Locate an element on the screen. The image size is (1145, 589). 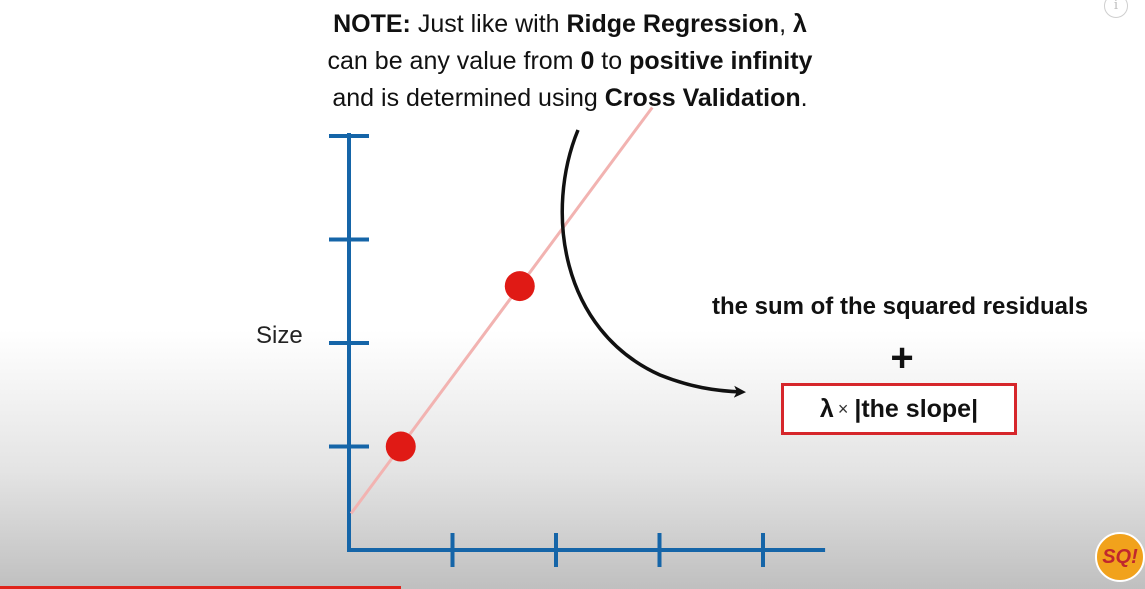
plus-sign: + is located at coordinates (902, 358).